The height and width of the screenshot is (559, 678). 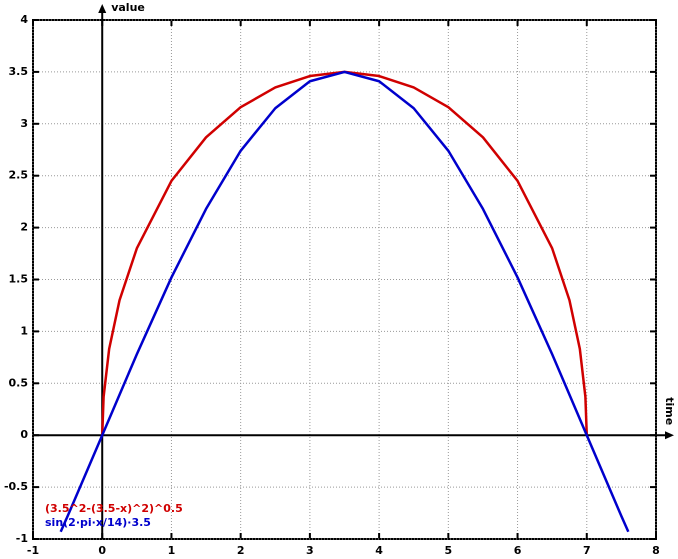 What do you see at coordinates (310, 550) in the screenshot?
I see `x-tick-label: 3` at bounding box center [310, 550].